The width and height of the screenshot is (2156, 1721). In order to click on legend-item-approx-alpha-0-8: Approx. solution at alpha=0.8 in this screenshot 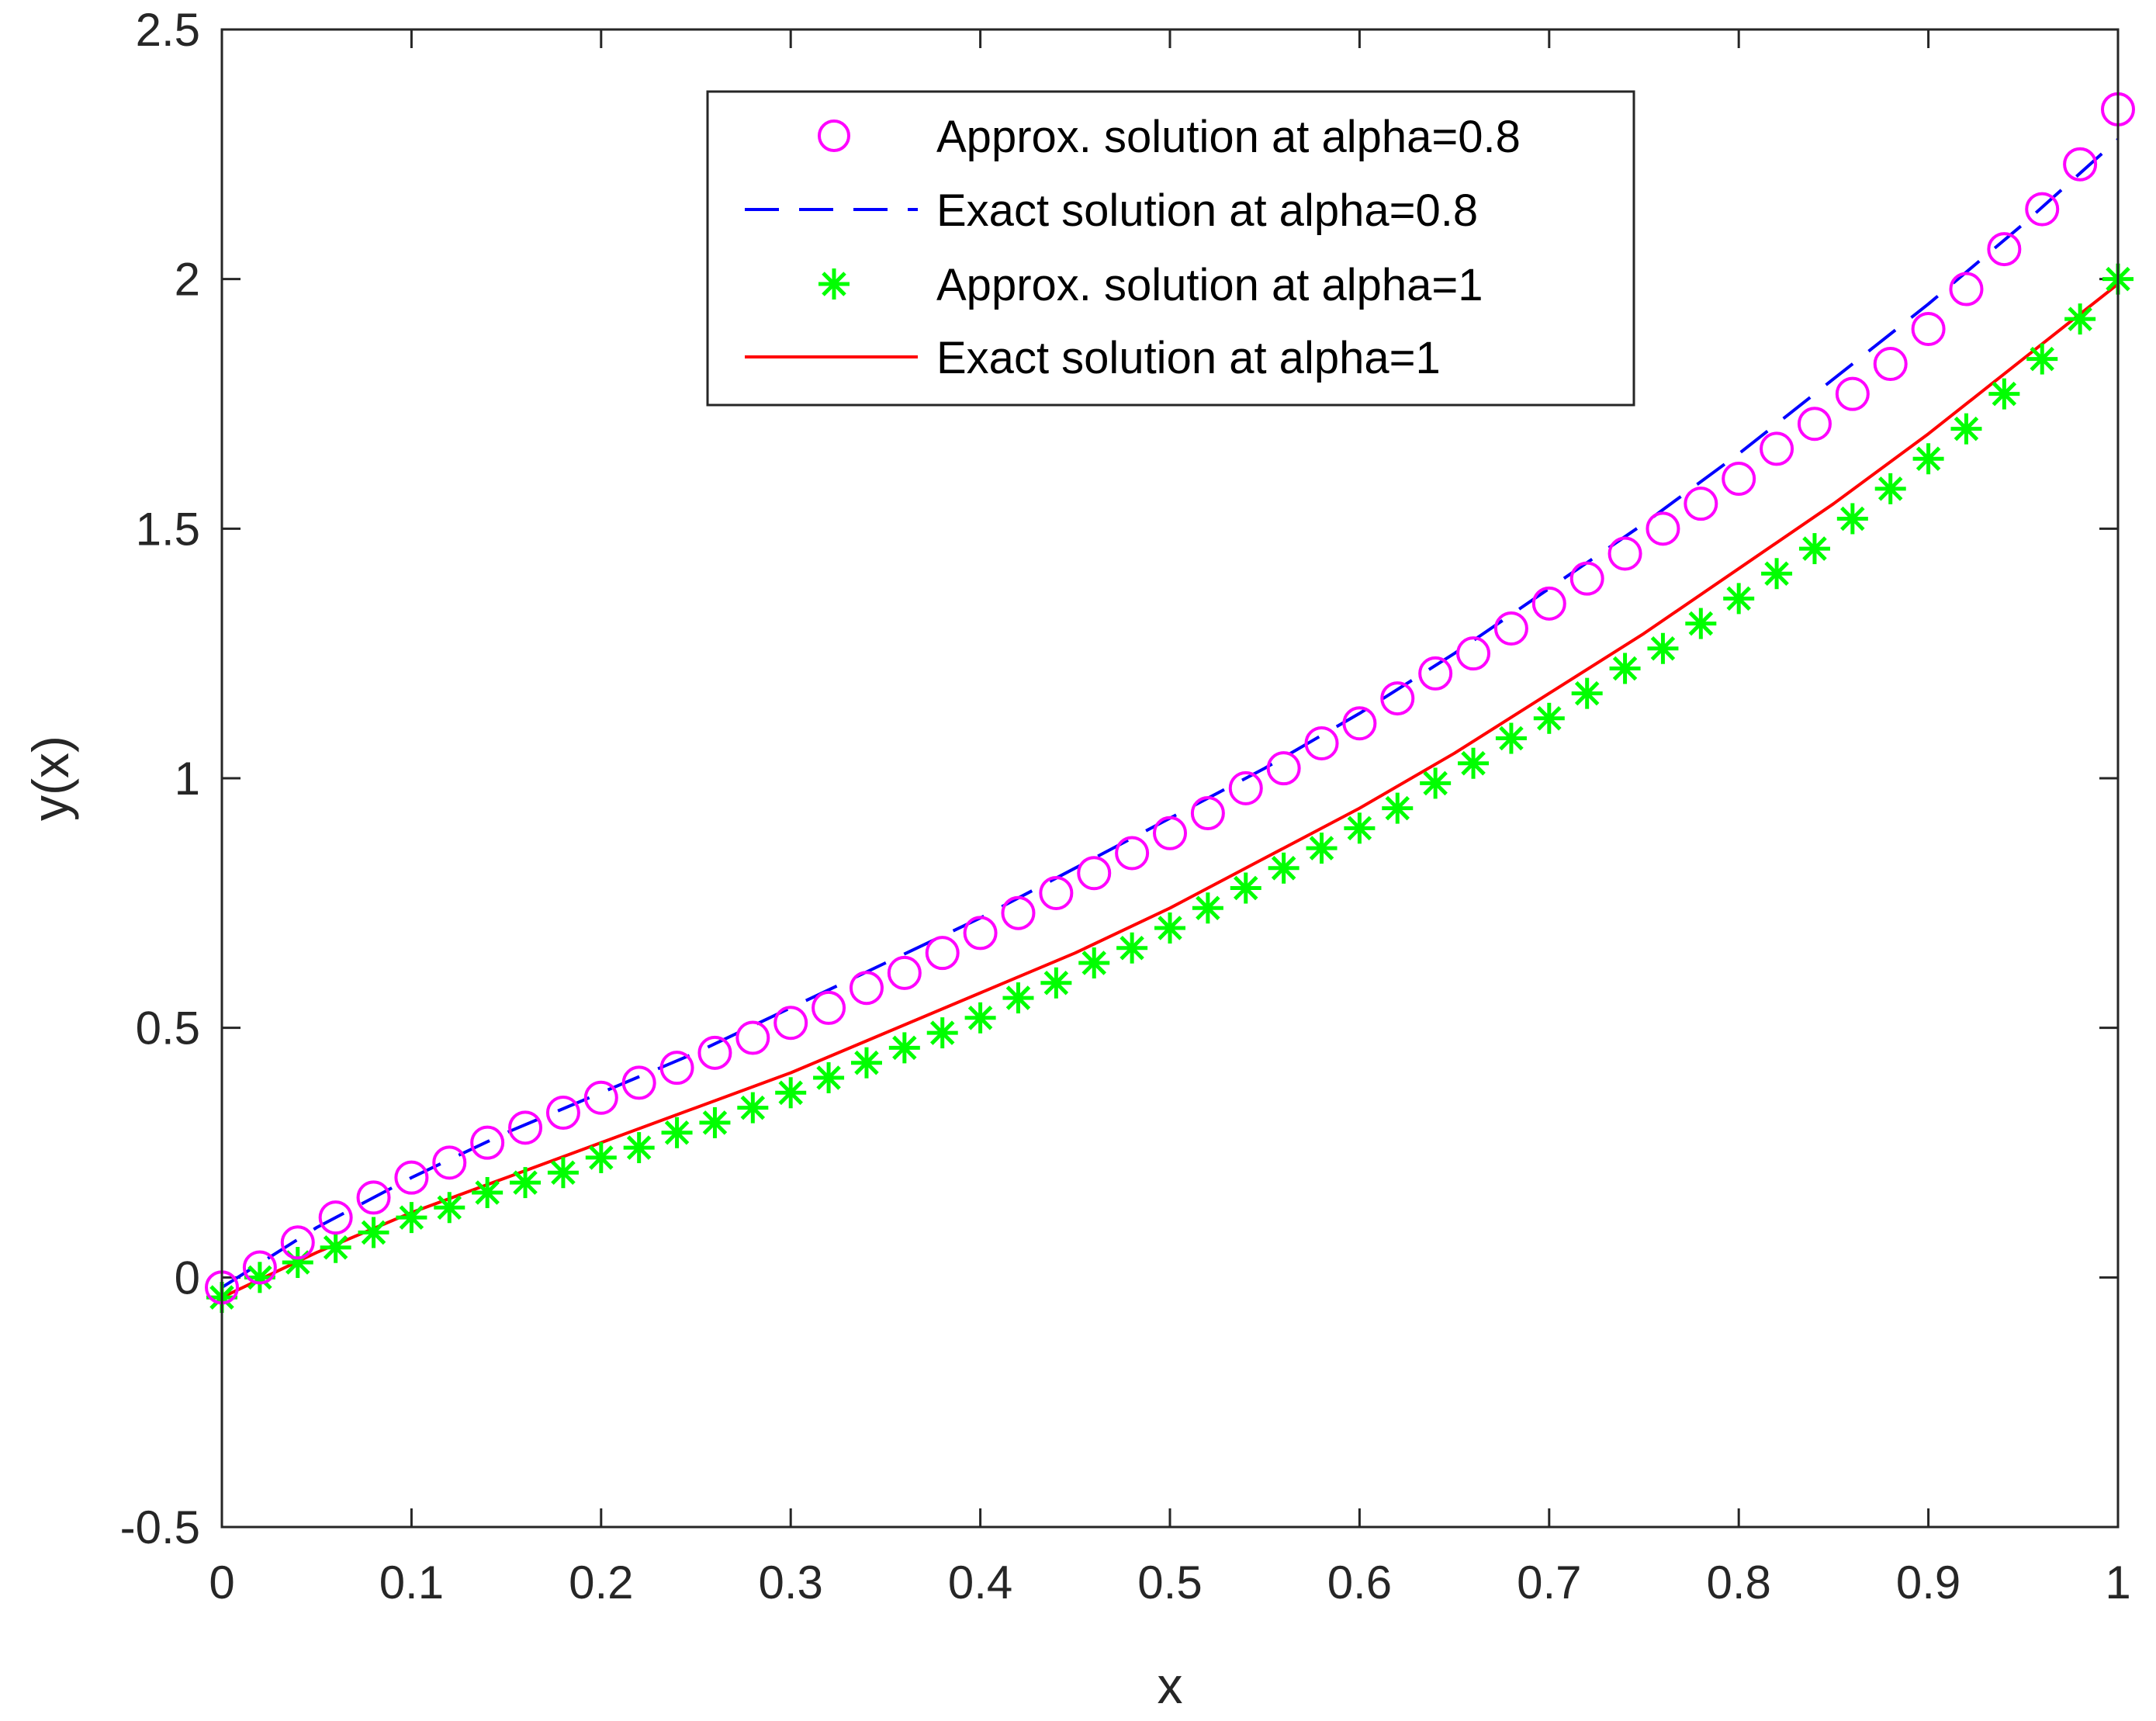, I will do `click(1169, 137)`.